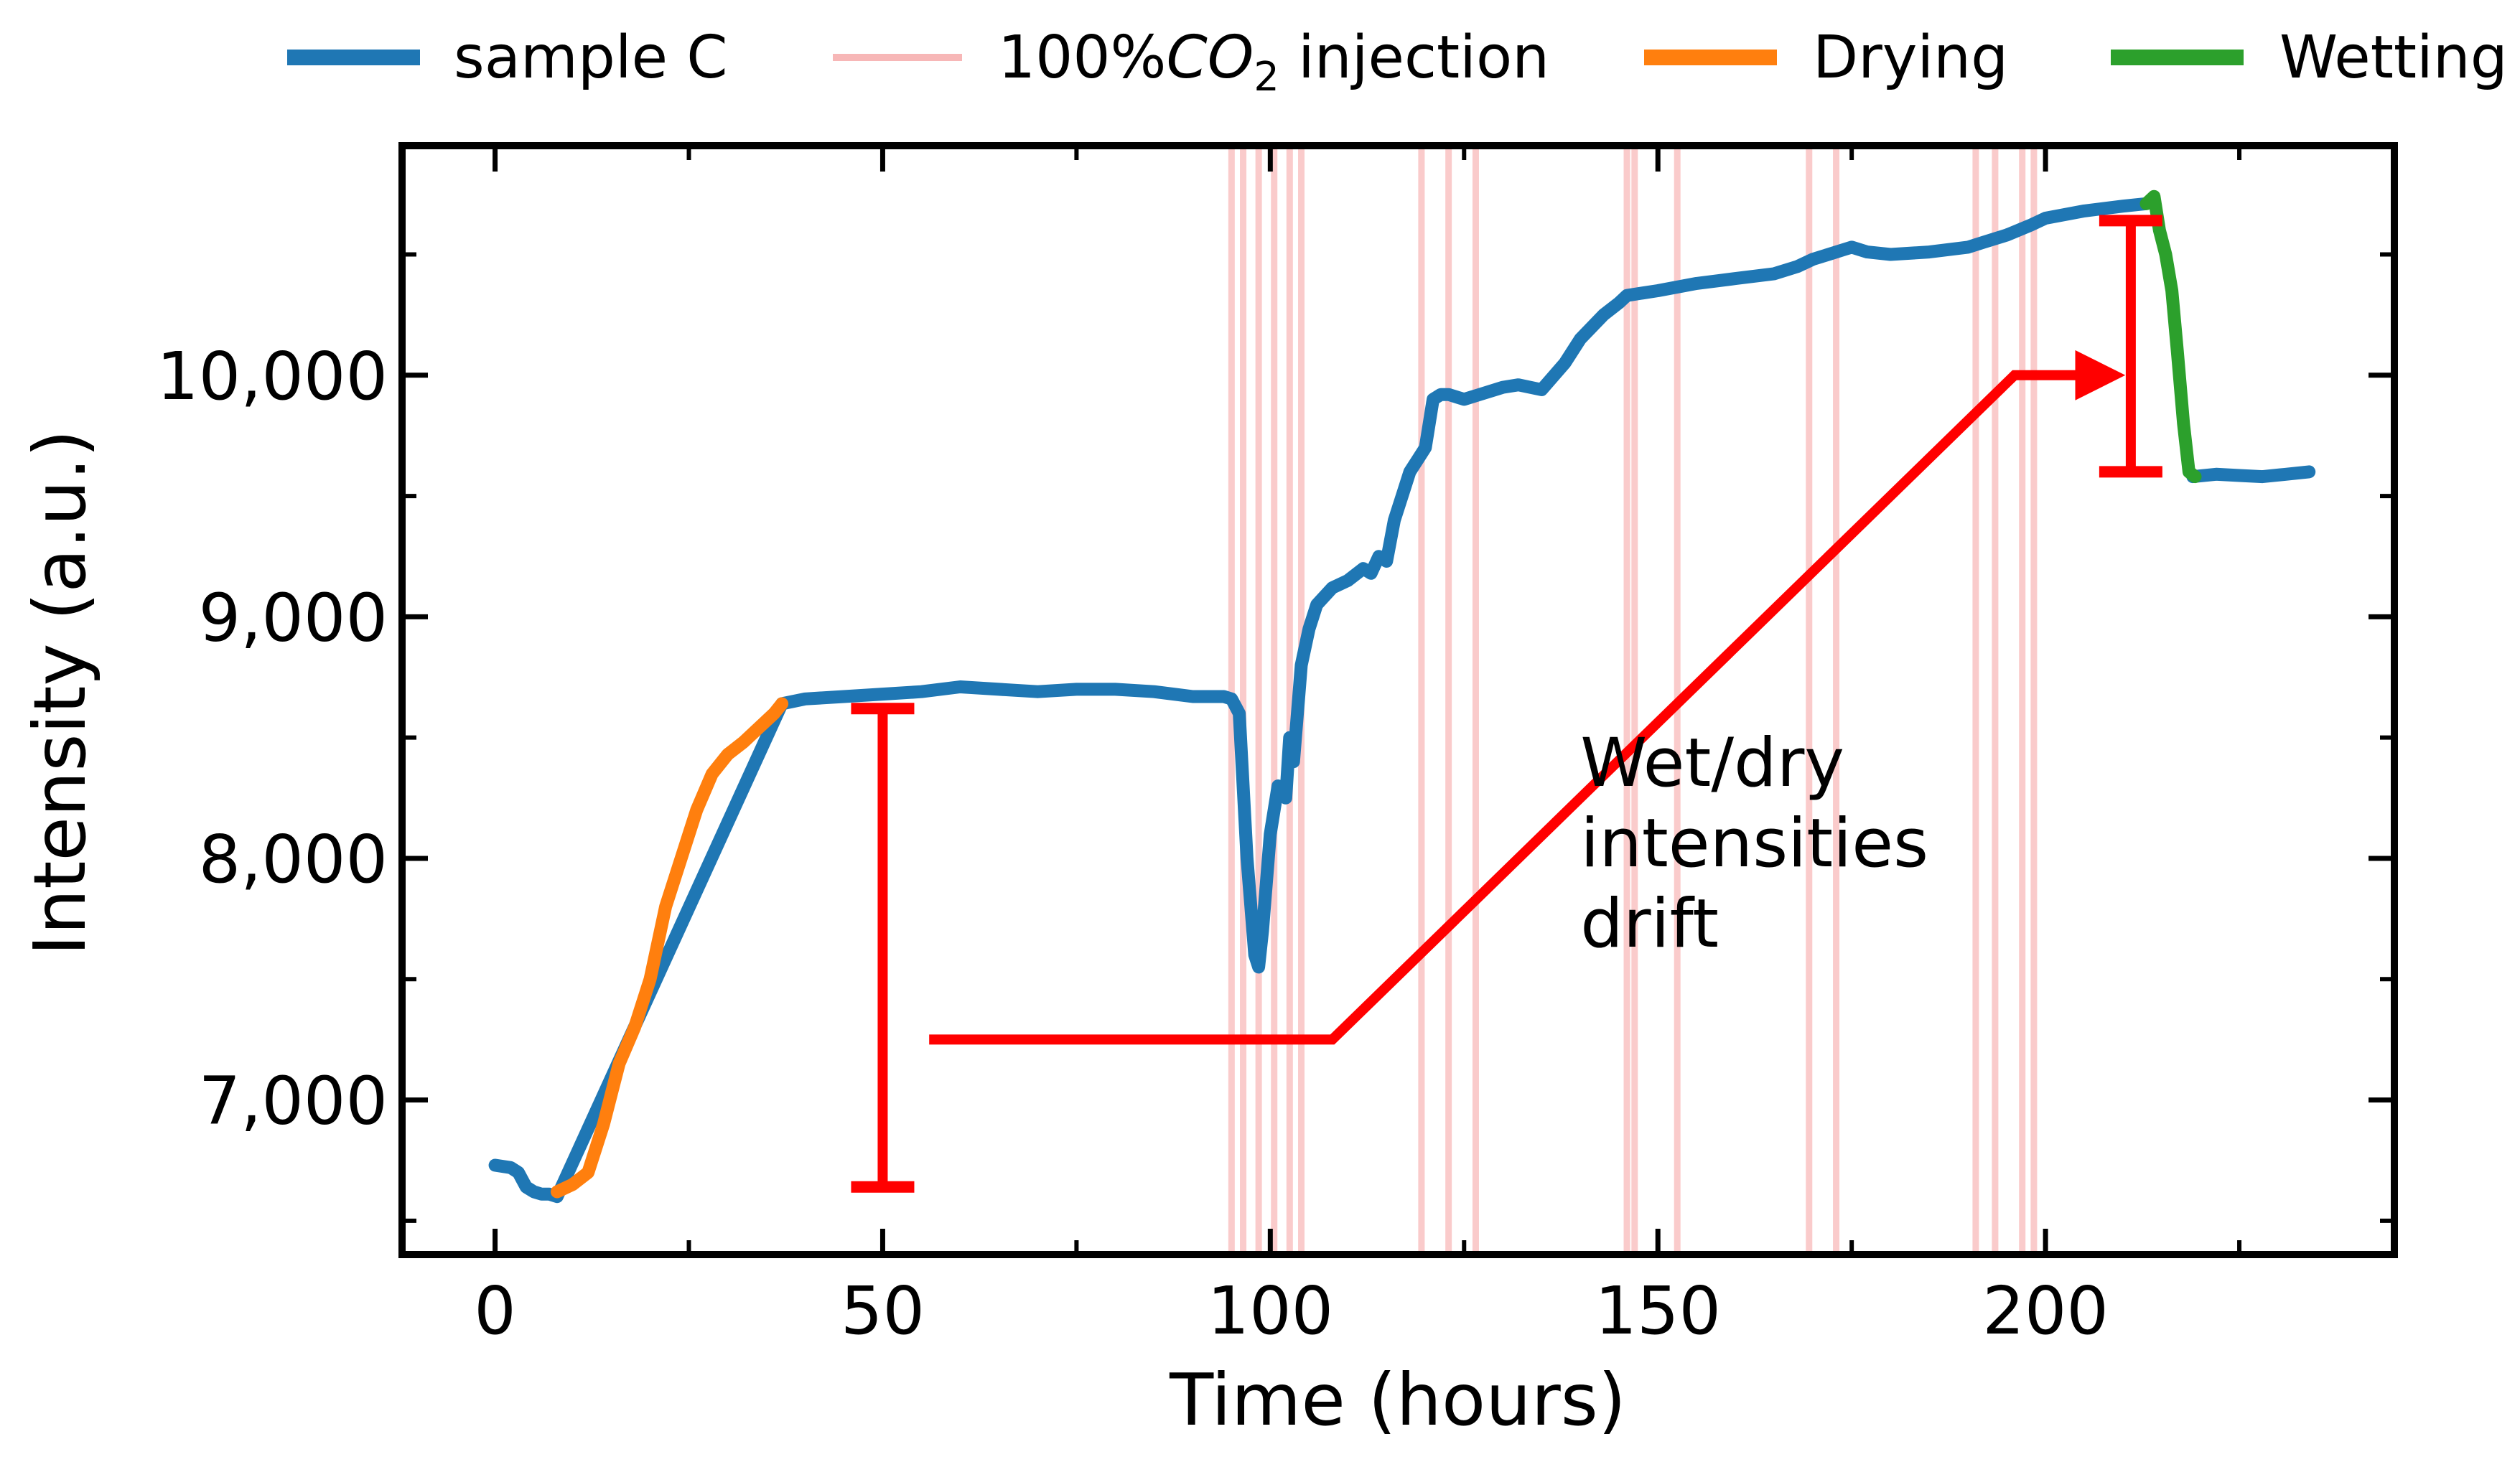  What do you see at coordinates (272, 376) in the screenshot?
I see `y-tick-label-3: 10,000` at bounding box center [272, 376].